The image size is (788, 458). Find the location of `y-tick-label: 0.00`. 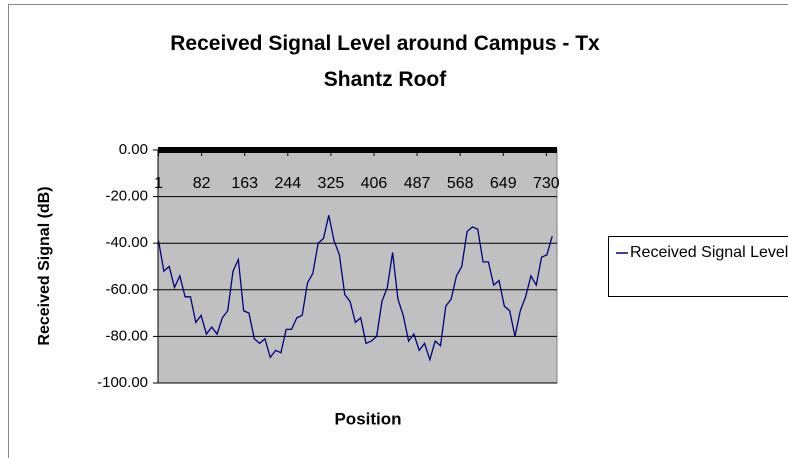

y-tick-label: 0.00 is located at coordinates (133, 149).